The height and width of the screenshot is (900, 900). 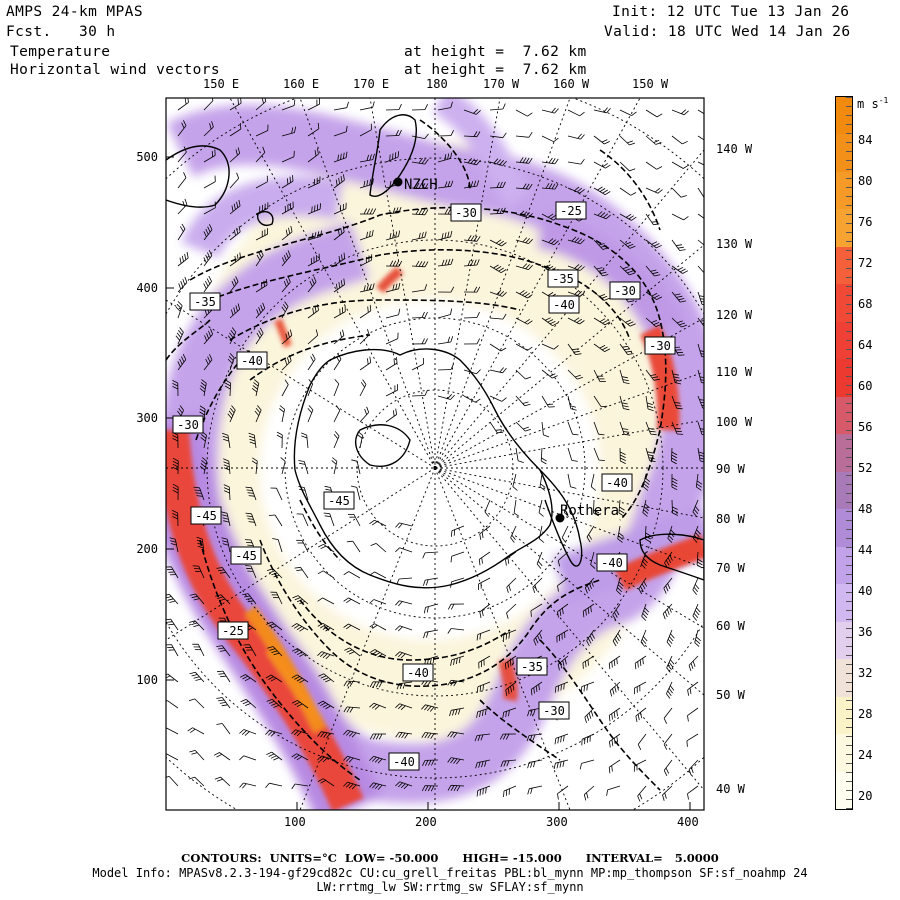 What do you see at coordinates (612, 563) in the screenshot?
I see `contour-label: -40` at bounding box center [612, 563].